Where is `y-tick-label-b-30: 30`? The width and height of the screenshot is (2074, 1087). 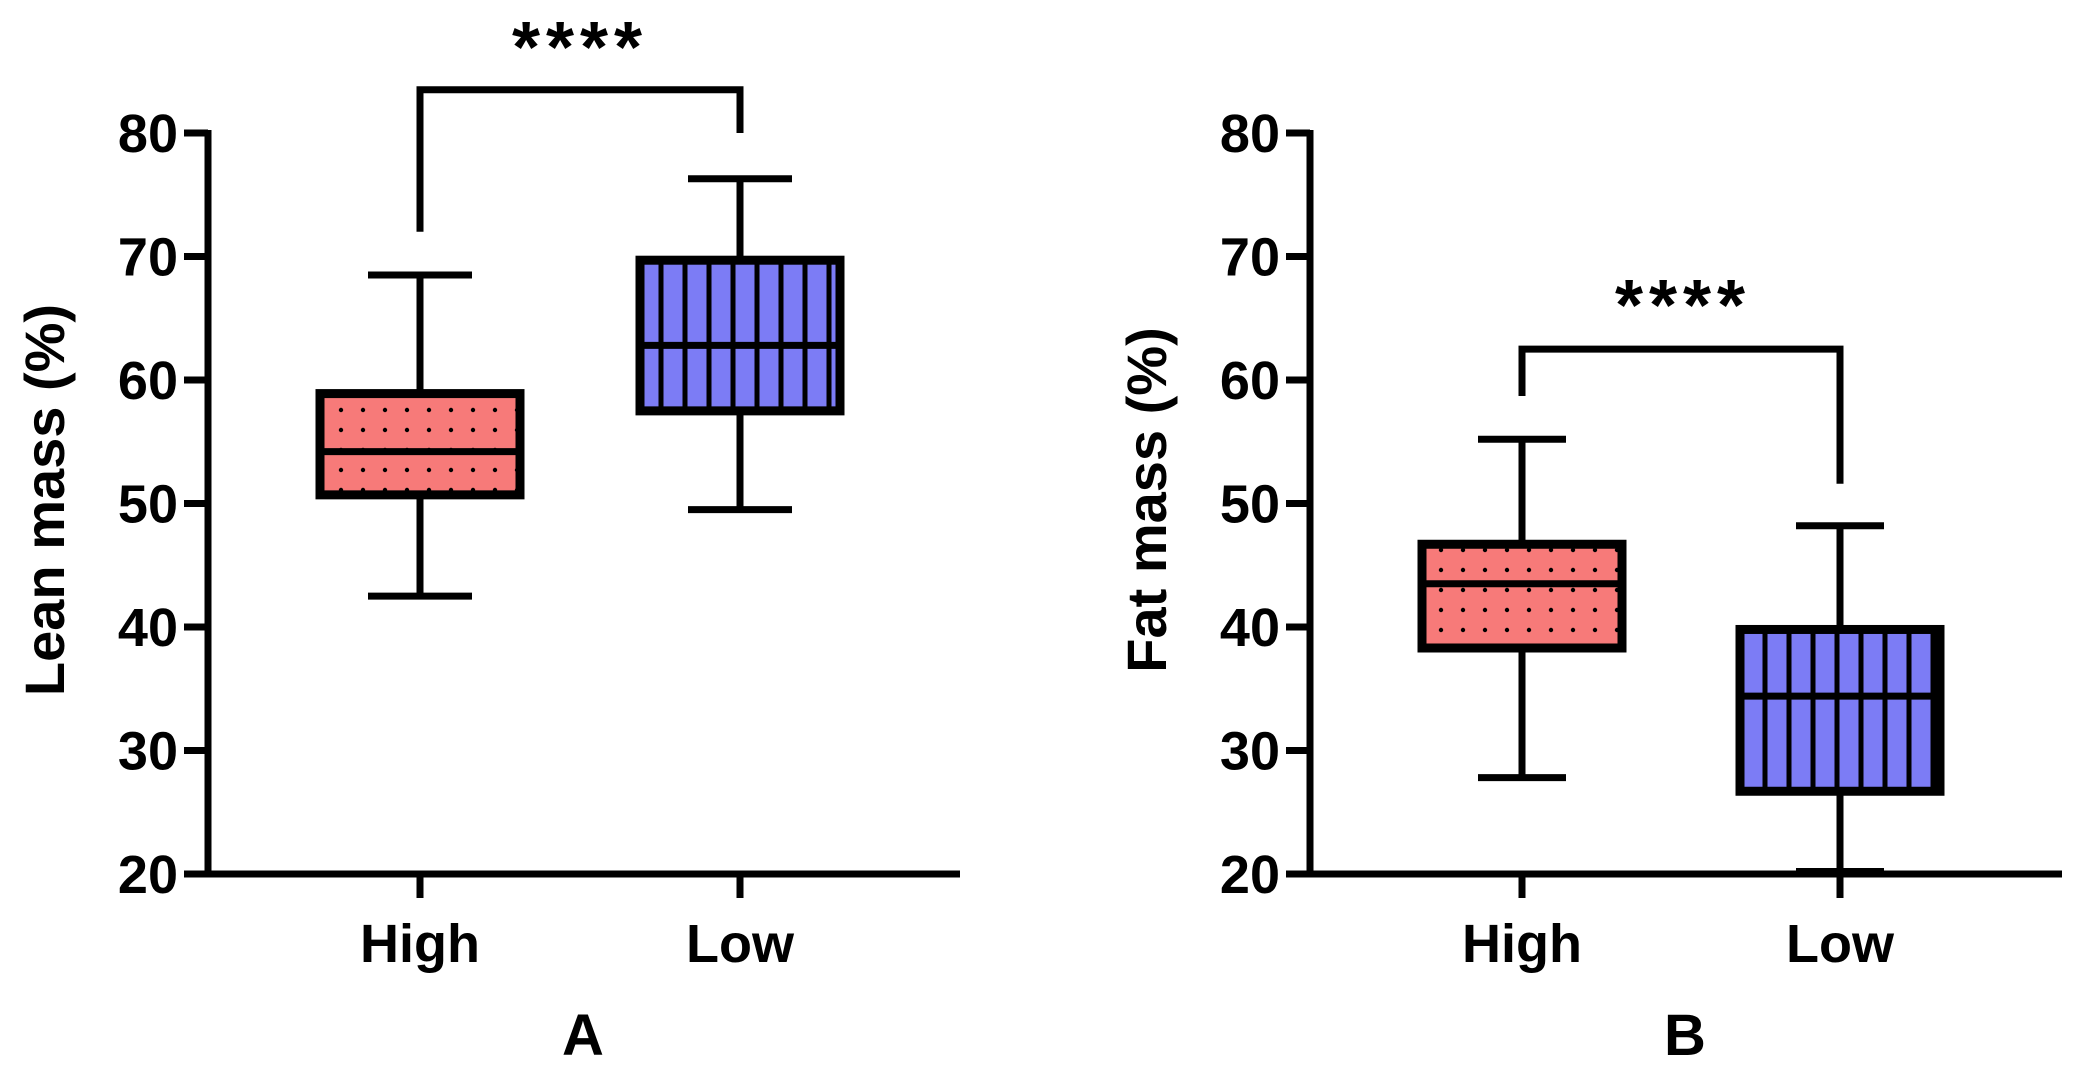
y-tick-label-b-30: 30 is located at coordinates (1250, 752).